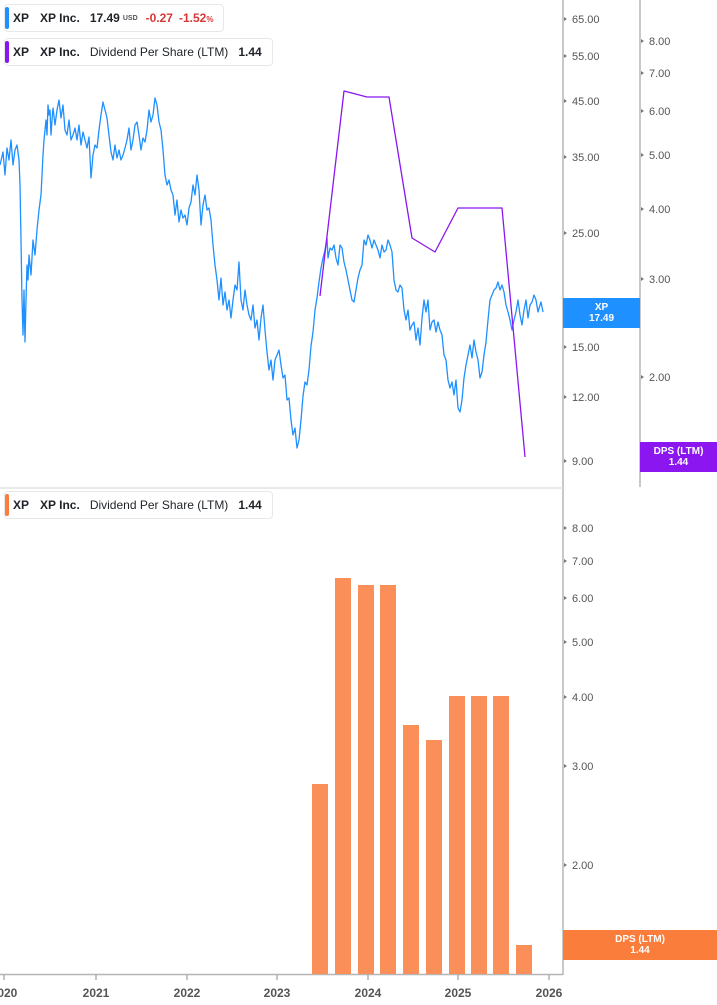 This screenshot has height=1005, width=717. I want to click on legend-price-value: 17.49, so click(104, 18).